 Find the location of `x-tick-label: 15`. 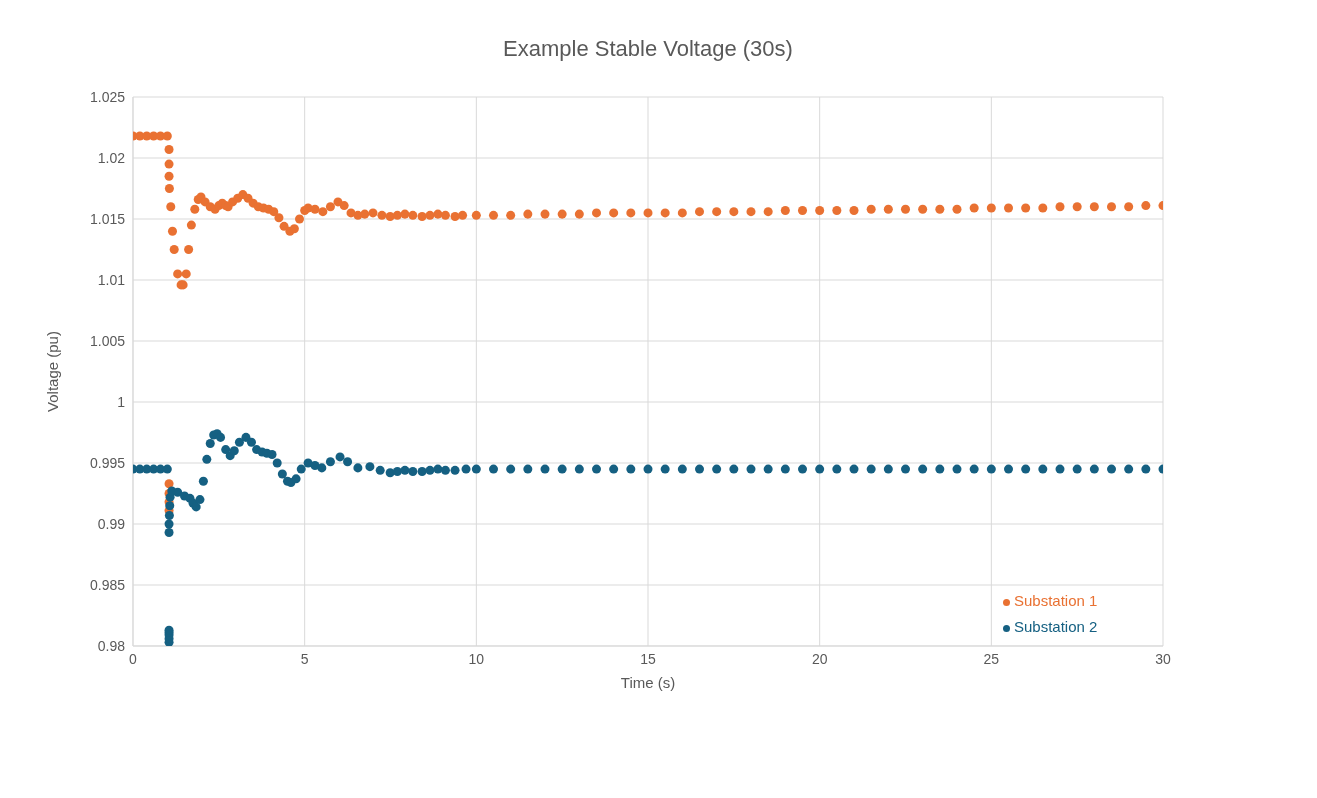

x-tick-label: 15 is located at coordinates (648, 658).